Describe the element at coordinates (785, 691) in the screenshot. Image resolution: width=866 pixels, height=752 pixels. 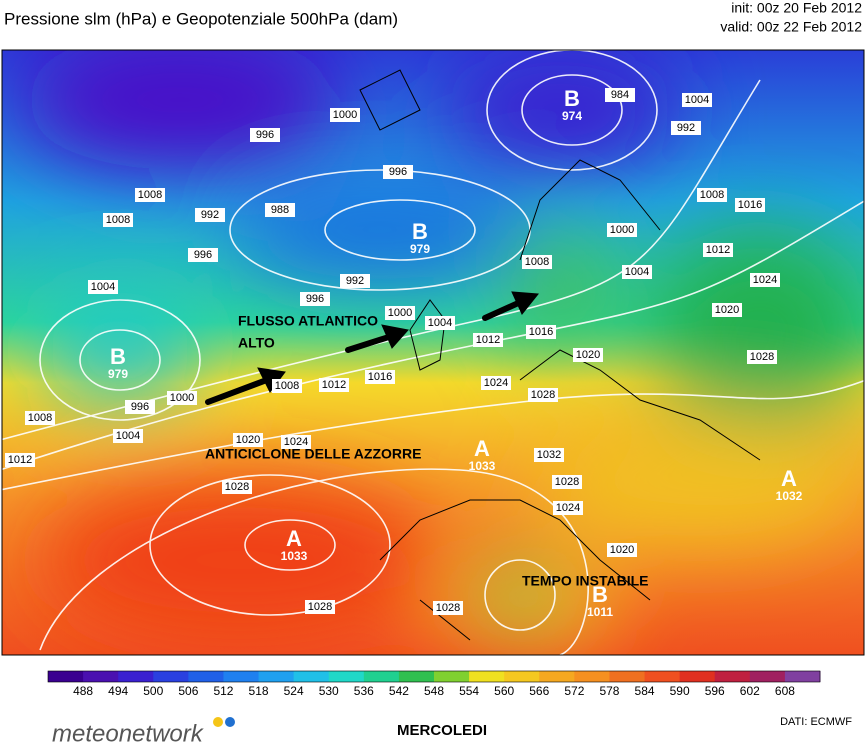
I see `colorbar-label: 608` at that location.